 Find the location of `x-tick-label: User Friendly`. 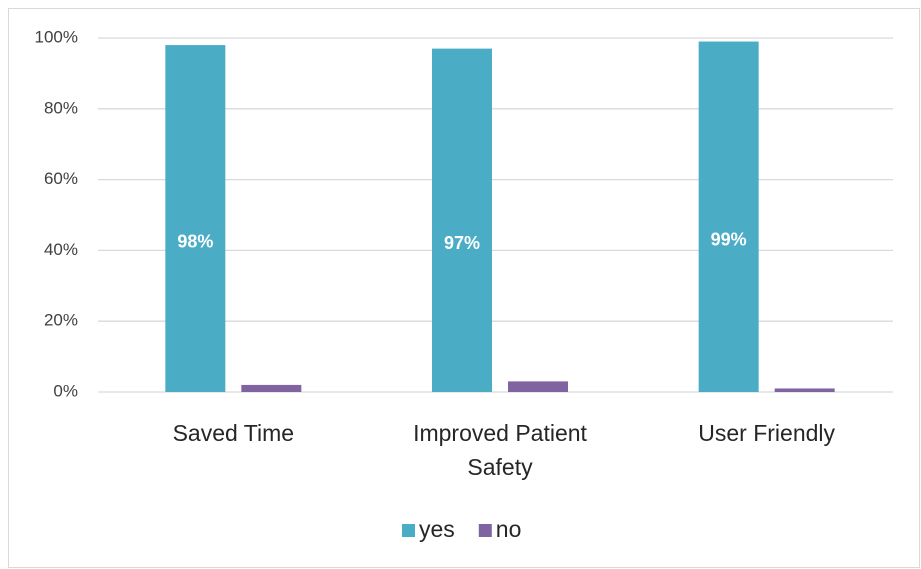

x-tick-label: User Friendly is located at coordinates (767, 433).